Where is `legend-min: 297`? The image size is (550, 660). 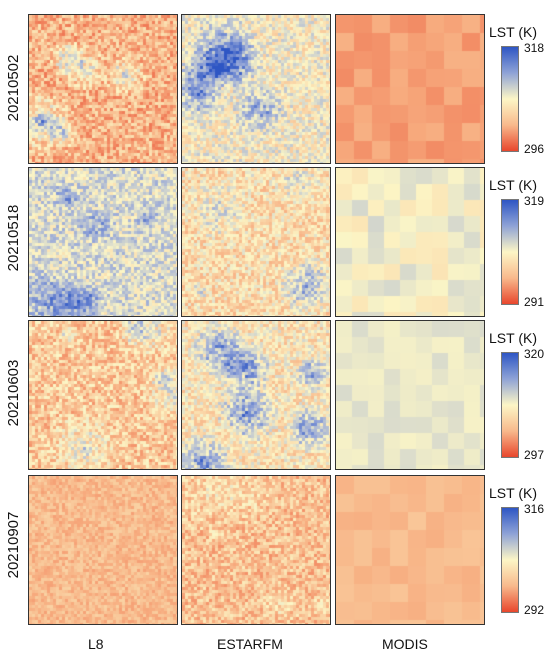 legend-min: 297 is located at coordinates (534, 455).